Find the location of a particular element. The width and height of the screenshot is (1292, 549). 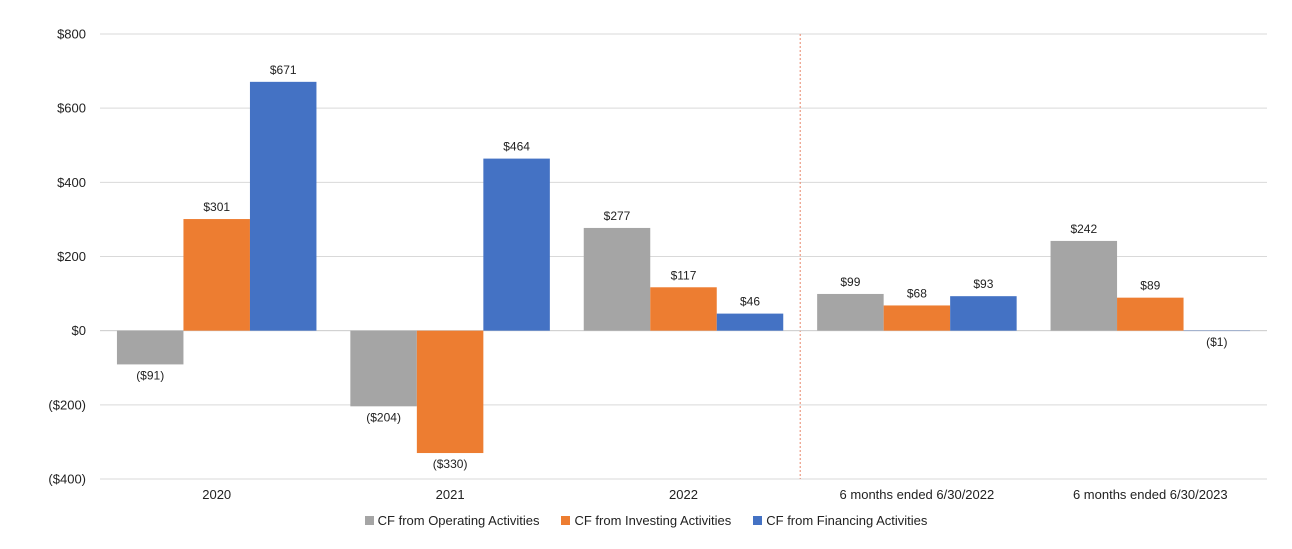

data-label: $93 is located at coordinates (983, 284).